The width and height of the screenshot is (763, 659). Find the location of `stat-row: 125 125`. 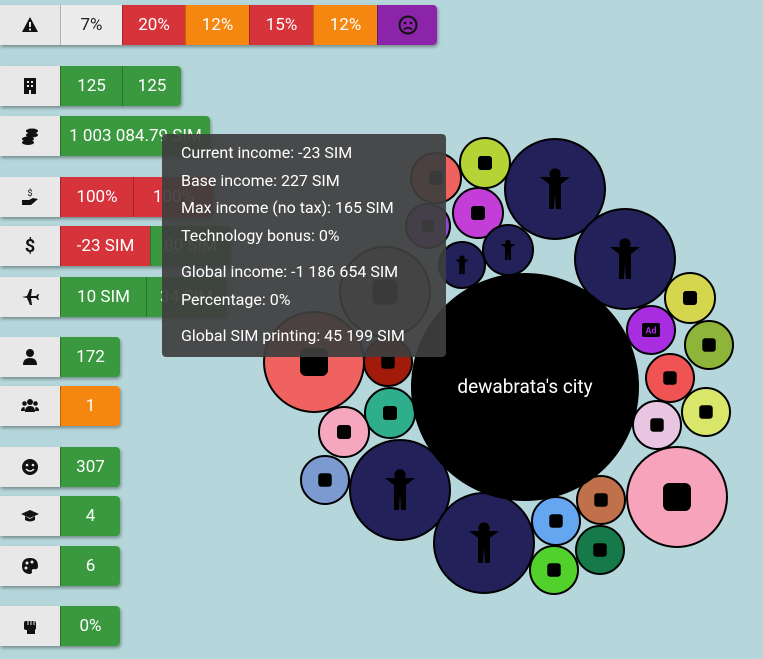

stat-row: 125 125 is located at coordinates (90, 86).